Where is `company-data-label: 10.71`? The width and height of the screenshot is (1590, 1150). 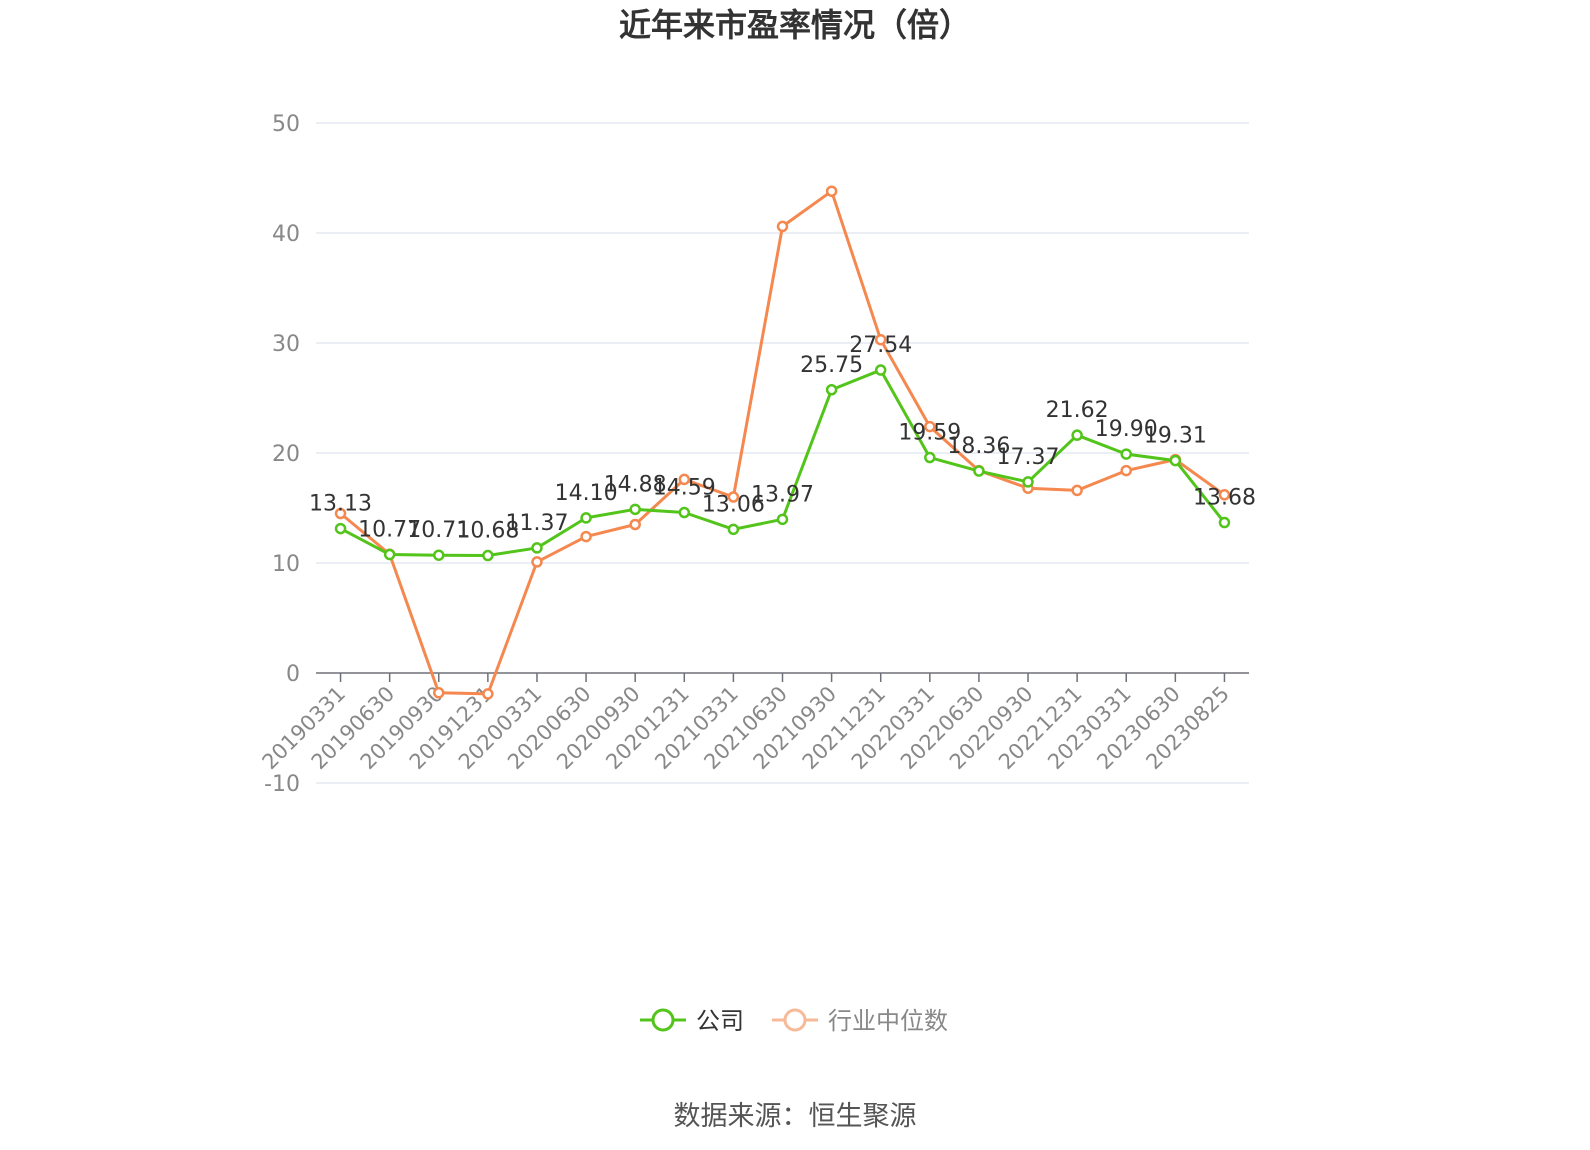
company-data-label: 10.71 is located at coordinates (438, 530).